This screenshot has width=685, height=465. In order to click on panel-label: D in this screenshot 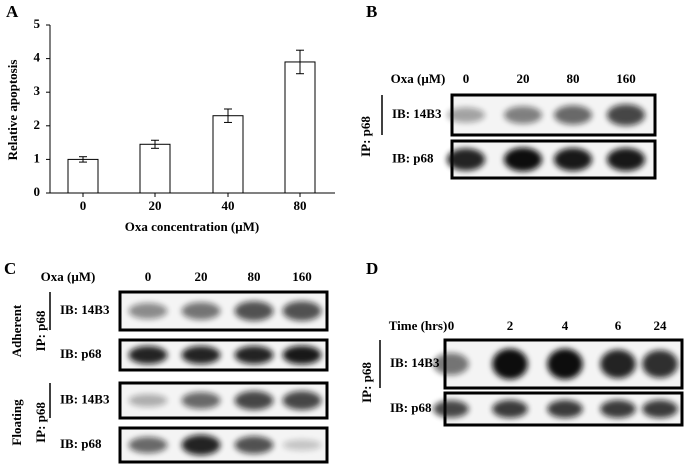, I will do `click(372, 268)`.